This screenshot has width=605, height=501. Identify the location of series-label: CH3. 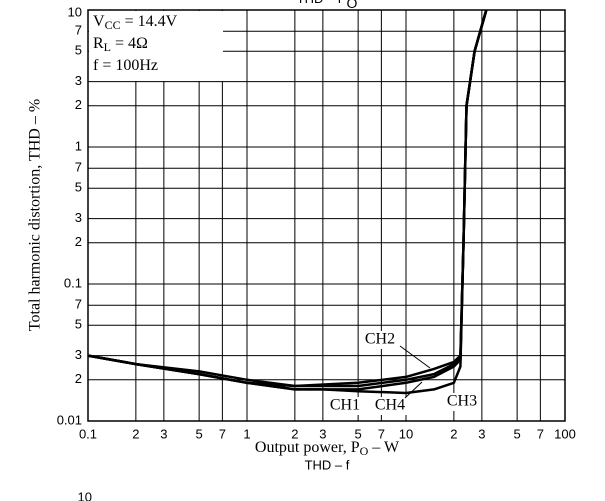
(462, 401).